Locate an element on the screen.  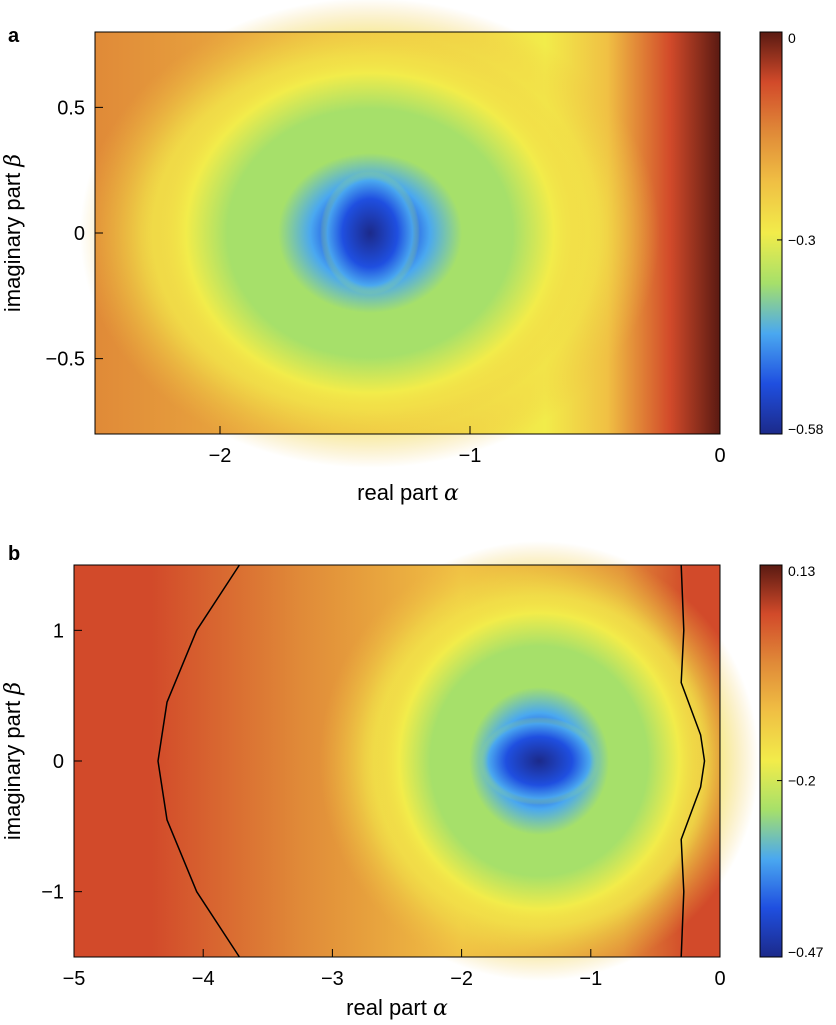
colorbar-tick-label: −0.3 is located at coordinates (802, 240).